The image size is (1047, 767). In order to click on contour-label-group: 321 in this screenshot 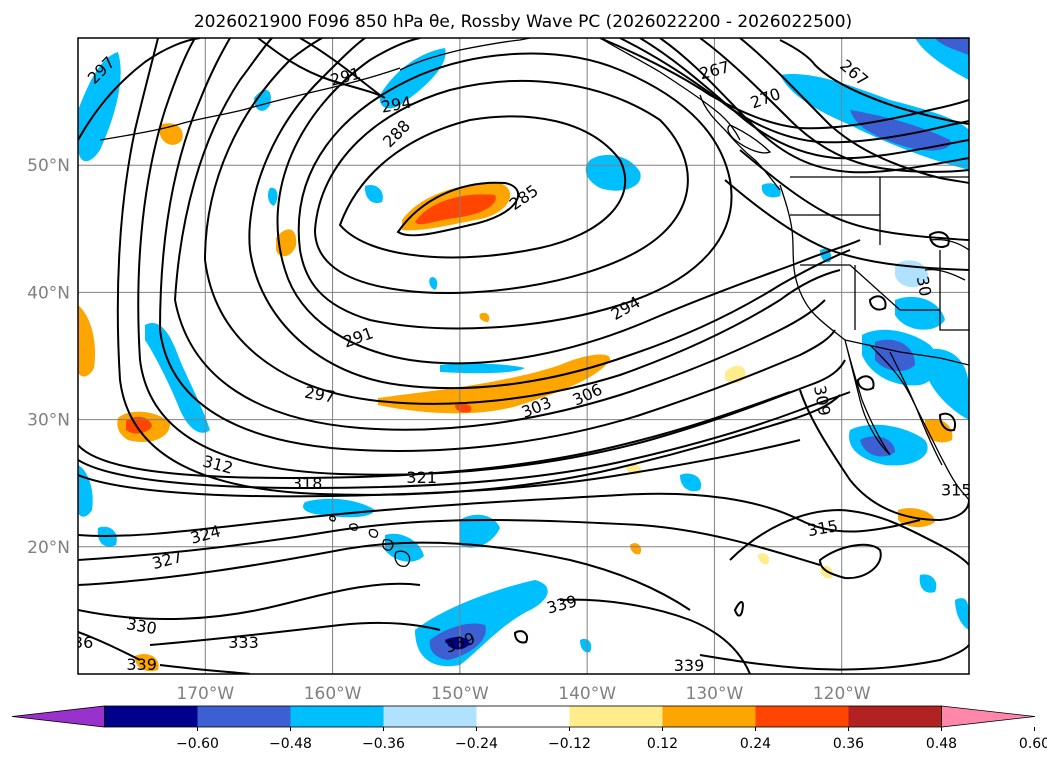, I will do `click(421, 477)`.